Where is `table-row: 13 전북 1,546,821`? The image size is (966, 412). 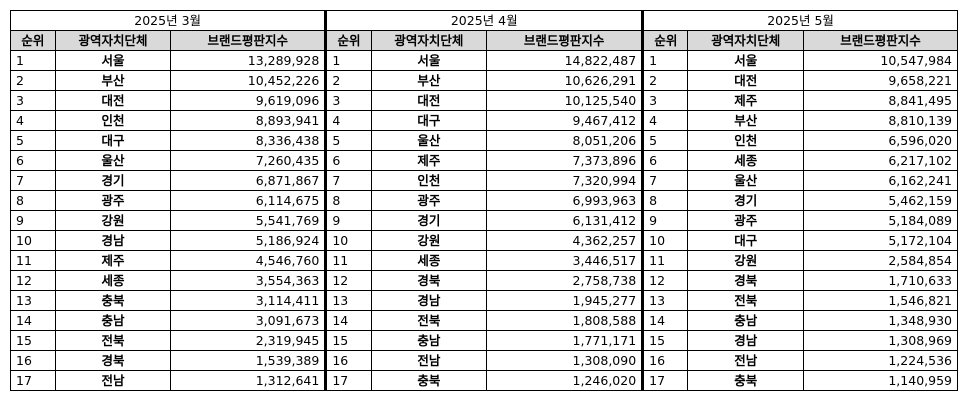
table-row: 13 전북 1,546,821 is located at coordinates (800, 300).